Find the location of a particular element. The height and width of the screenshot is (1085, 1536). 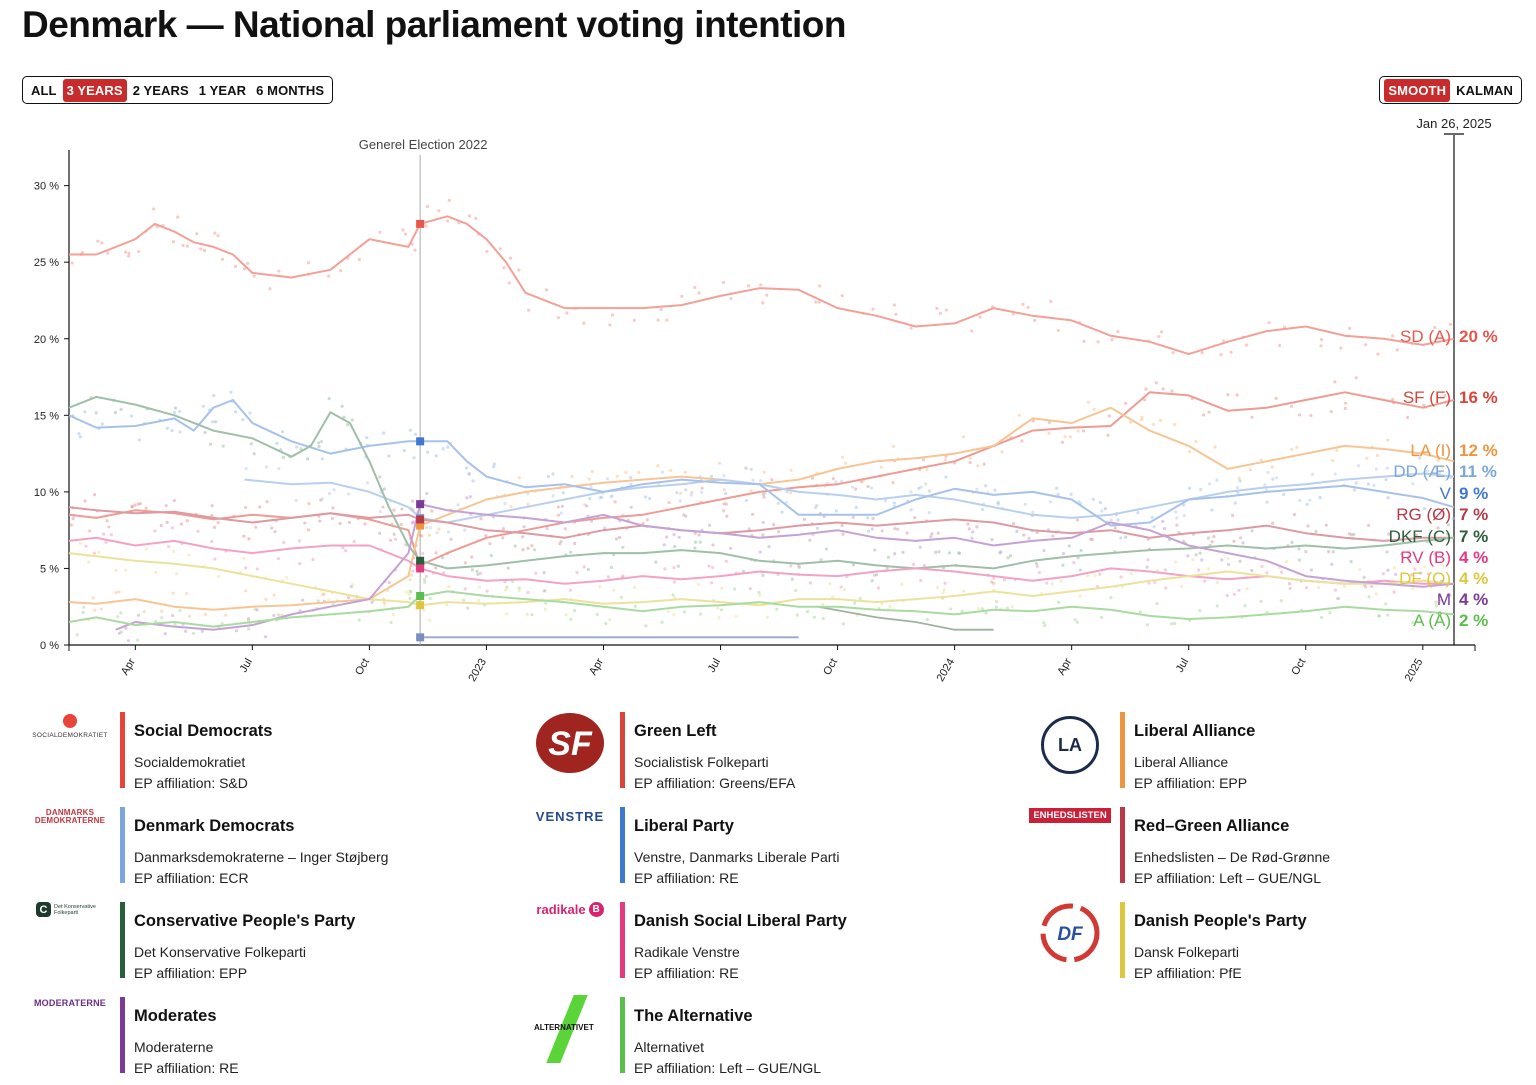

range-2-years-button: 2 YEARS is located at coordinates (160, 90).